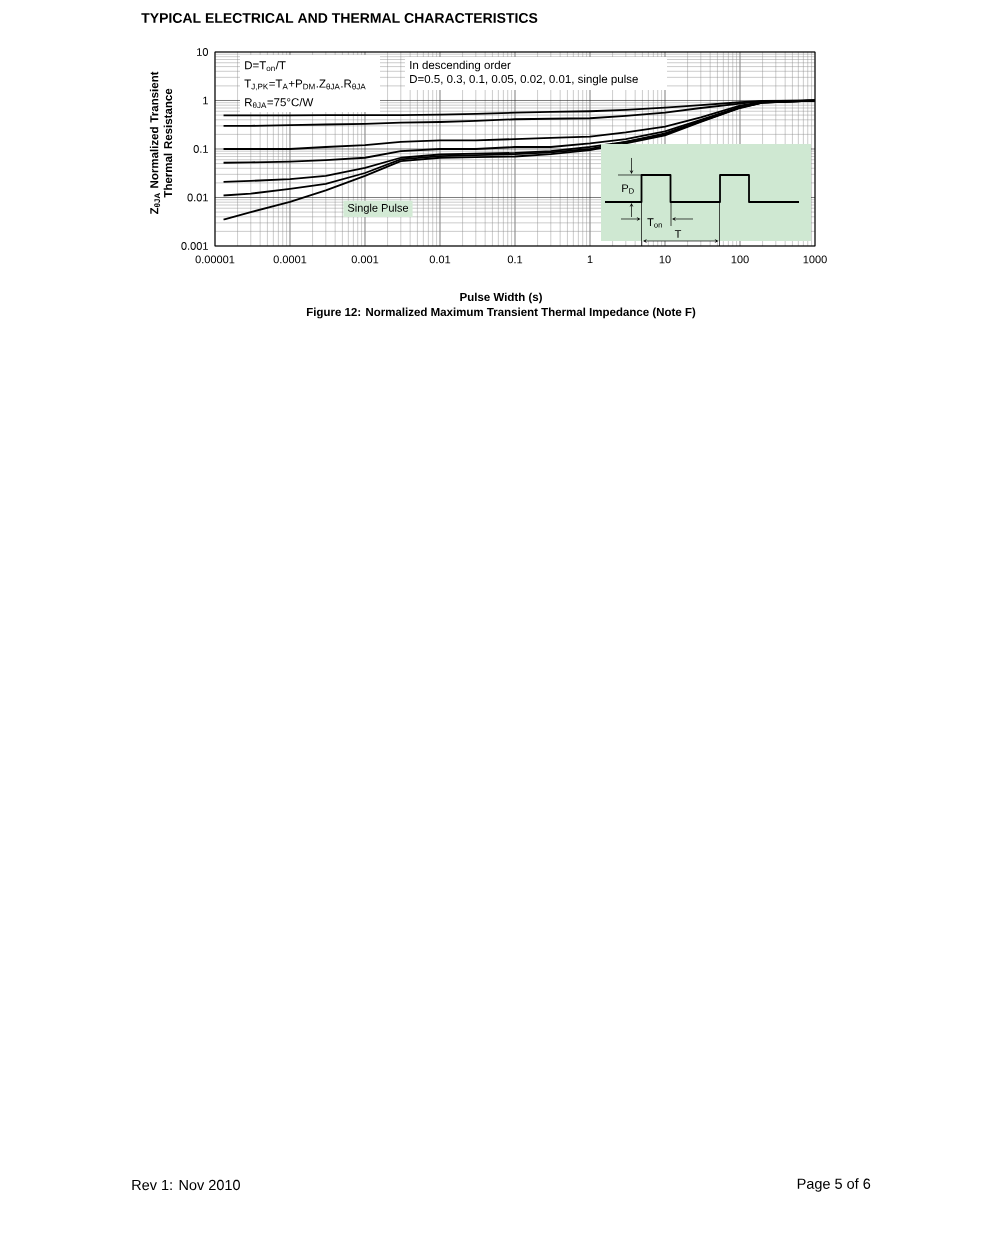 This screenshot has height=1233, width=991. I want to click on y-tick-label: 10, so click(203, 52).